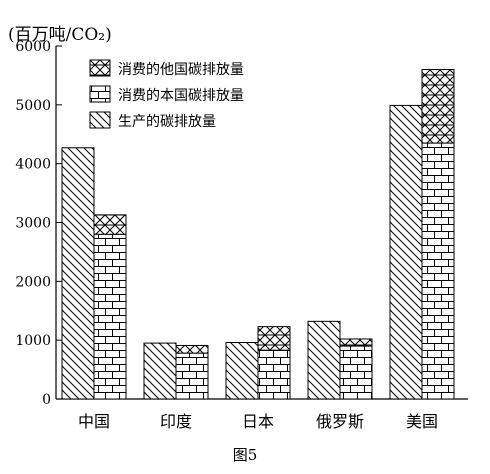 The width and height of the screenshot is (490, 474). I want to click on y-tick-label: 4000, so click(33, 165).